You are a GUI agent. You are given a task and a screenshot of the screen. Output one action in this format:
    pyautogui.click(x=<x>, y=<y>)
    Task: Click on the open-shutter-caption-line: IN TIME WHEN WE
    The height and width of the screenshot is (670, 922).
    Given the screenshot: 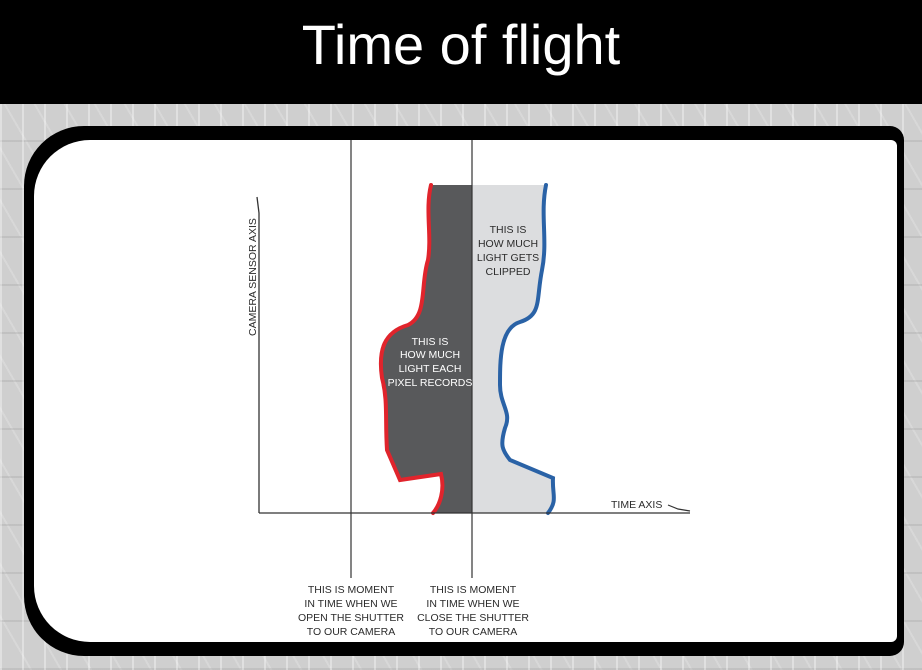 What is the action you would take?
    pyautogui.click(x=350, y=604)
    